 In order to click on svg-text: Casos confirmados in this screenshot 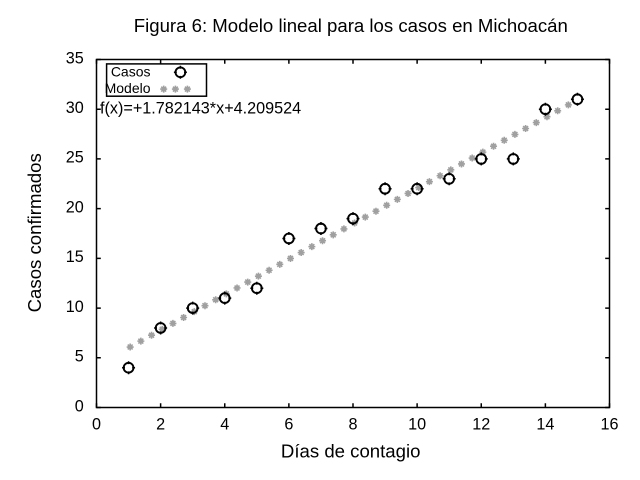, I will do `click(34, 232)`.